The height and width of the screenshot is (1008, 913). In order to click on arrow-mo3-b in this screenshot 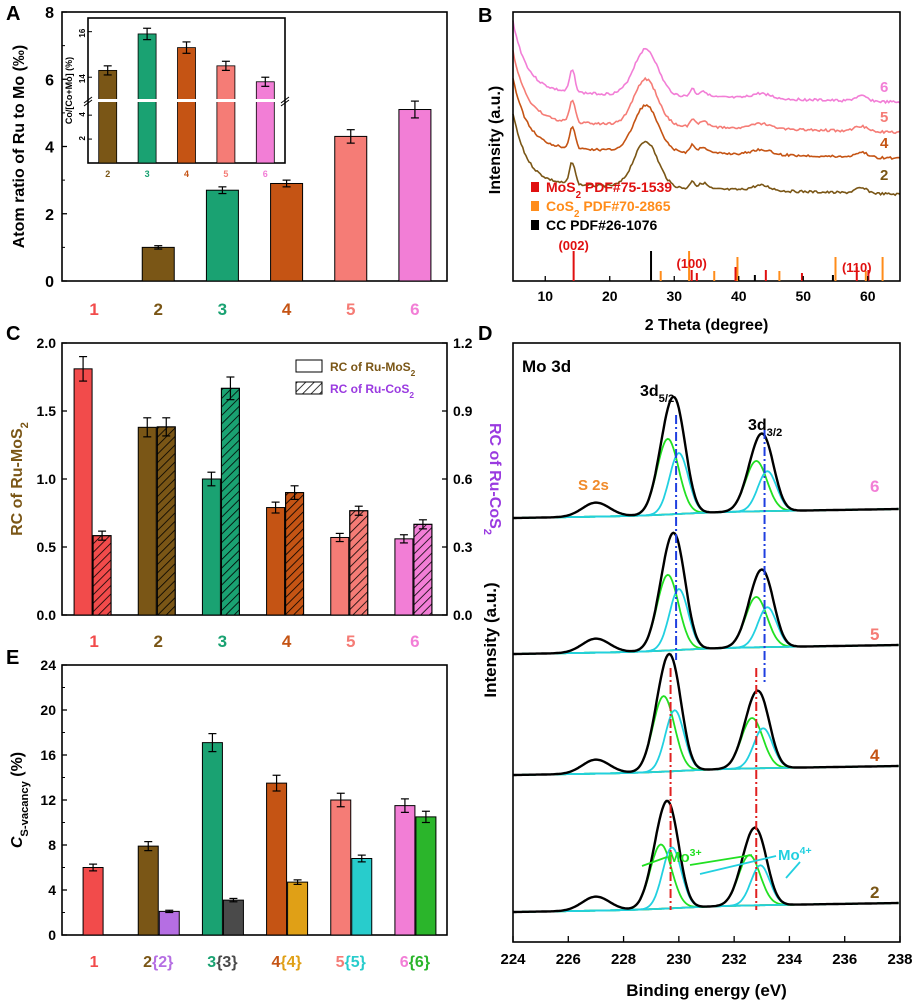, I will do `click(721, 860)`.